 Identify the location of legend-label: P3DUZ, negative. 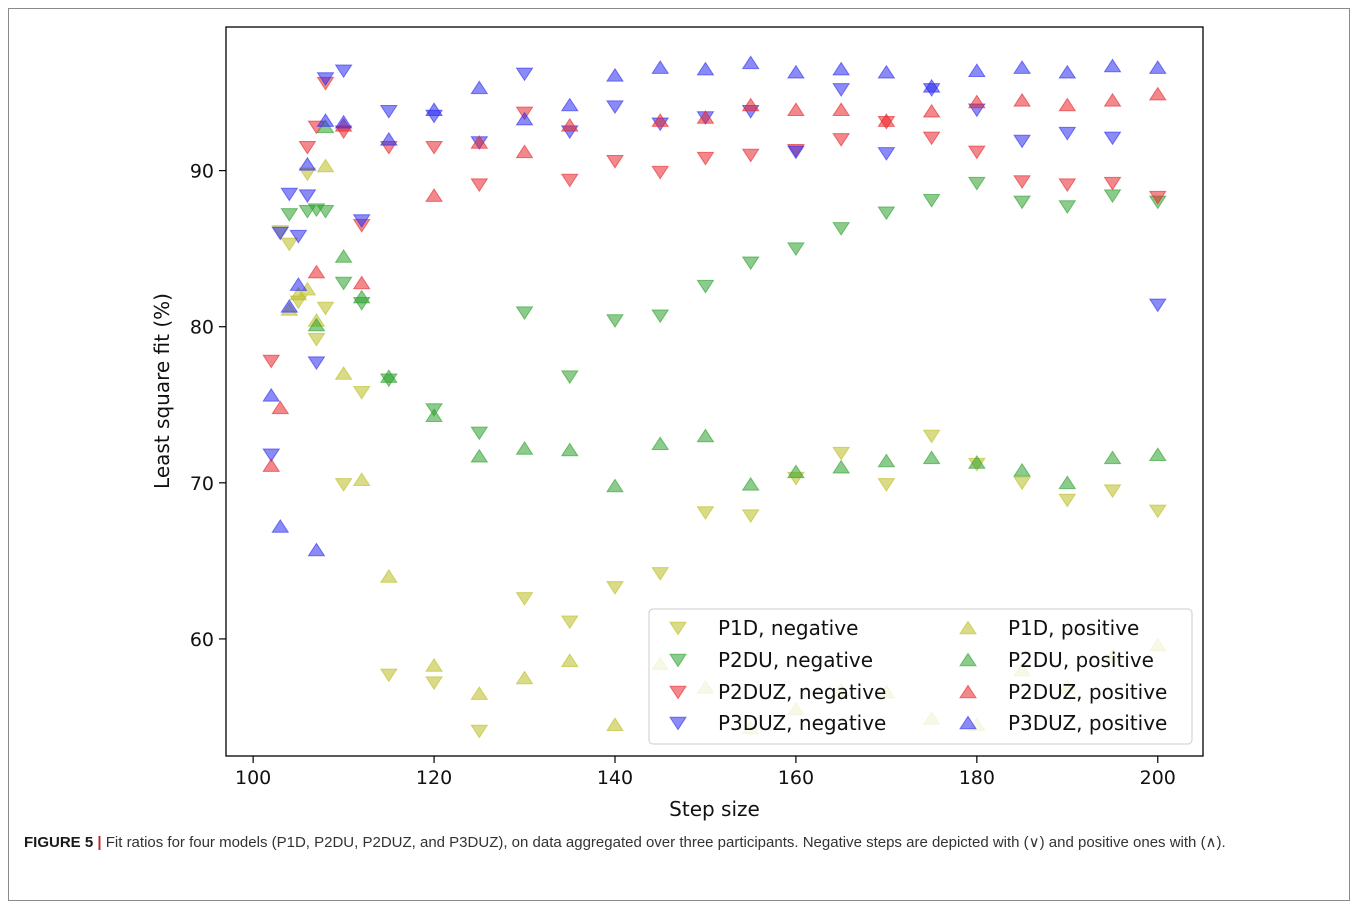
(802, 723).